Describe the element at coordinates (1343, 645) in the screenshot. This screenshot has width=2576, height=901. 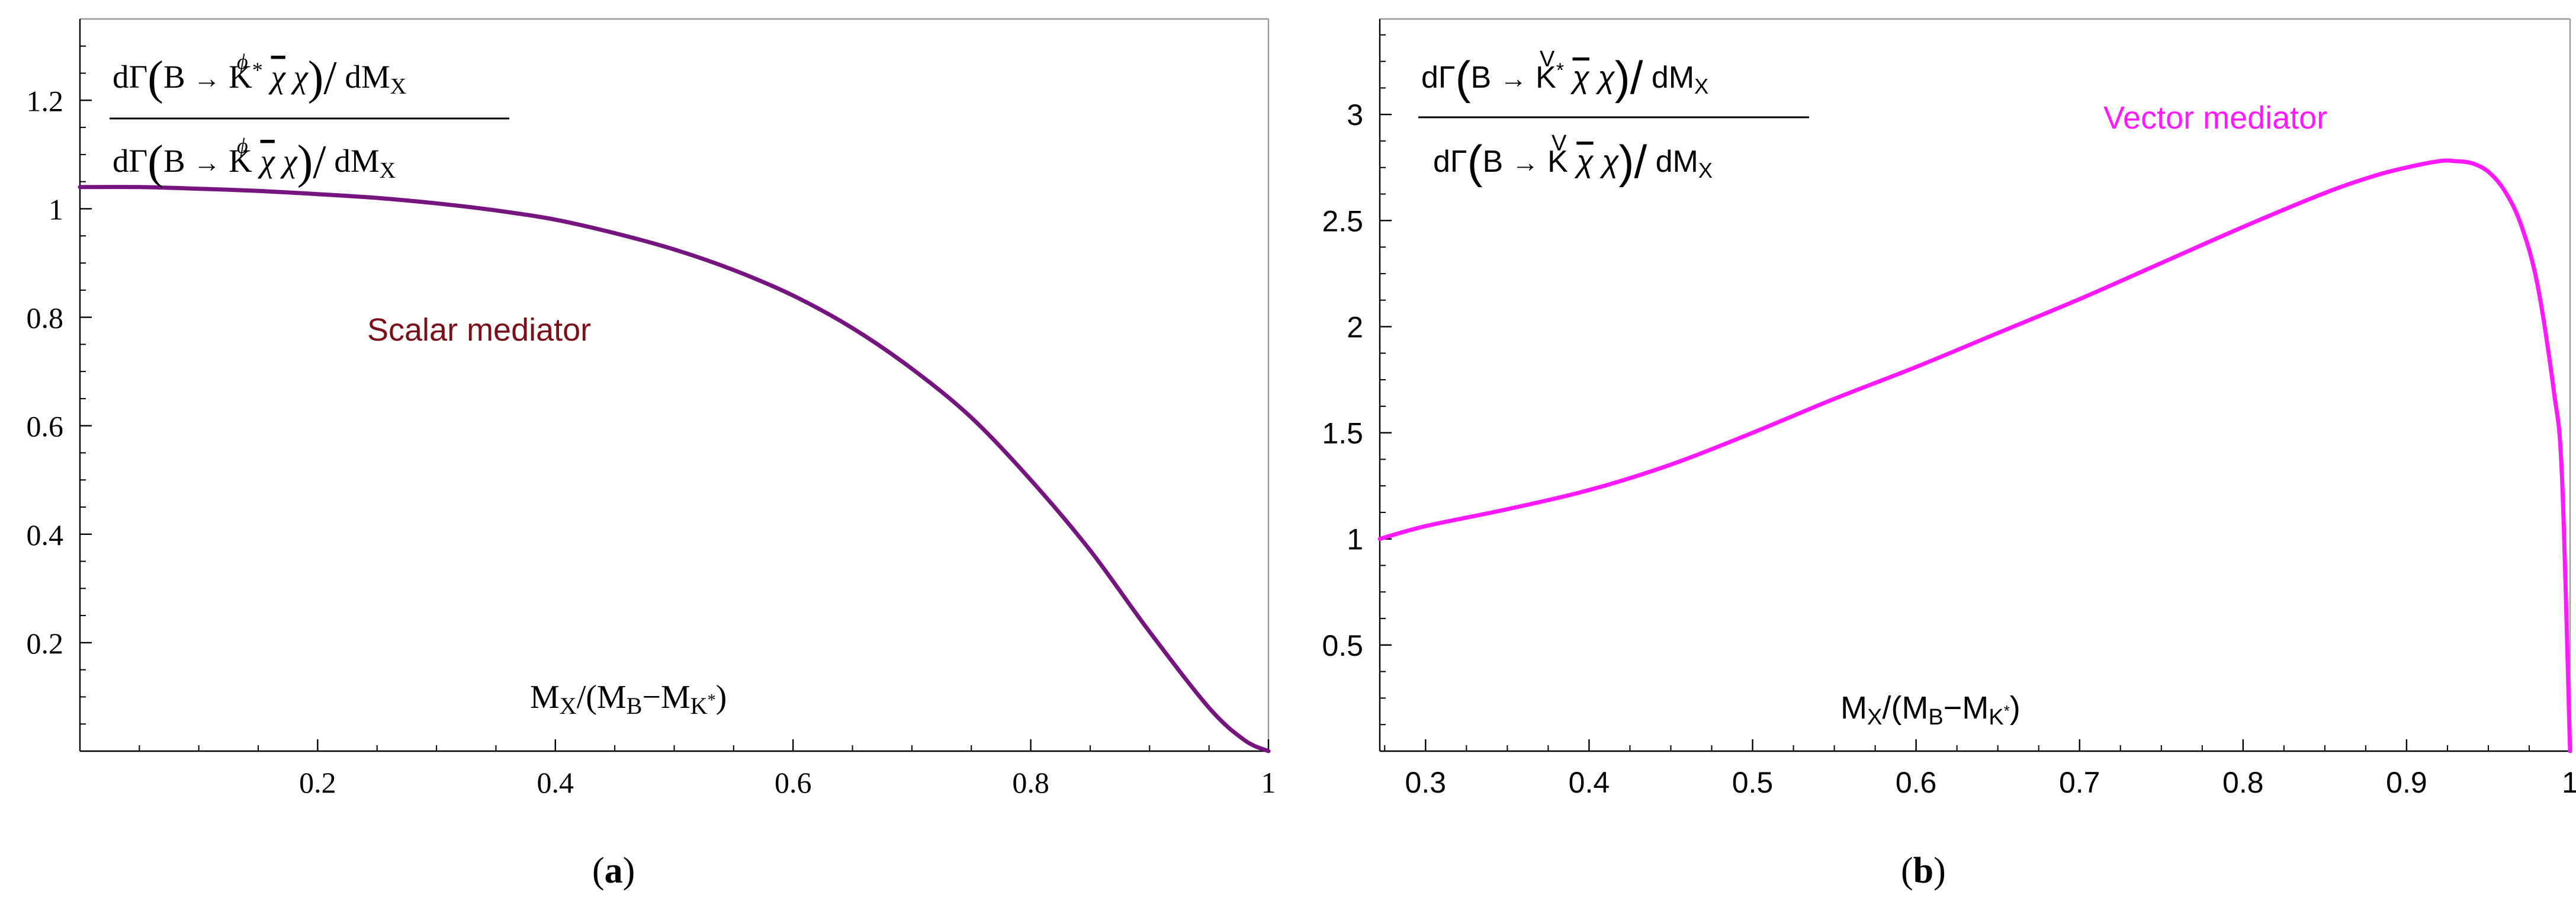
I see `y-tick-label: 0.5` at that location.